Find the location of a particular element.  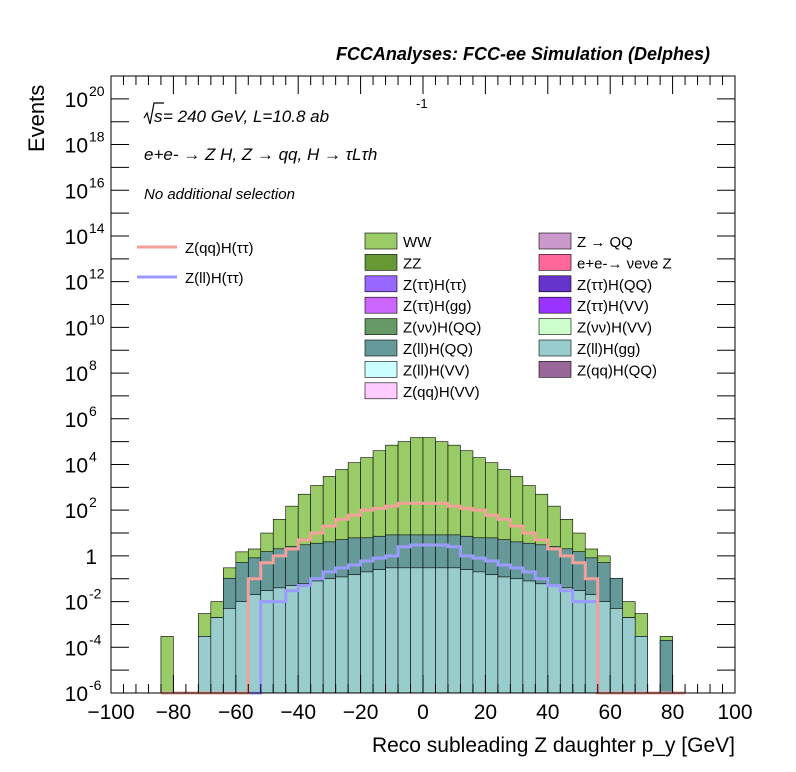

y-tick-exponent: 6 is located at coordinates (93, 411).